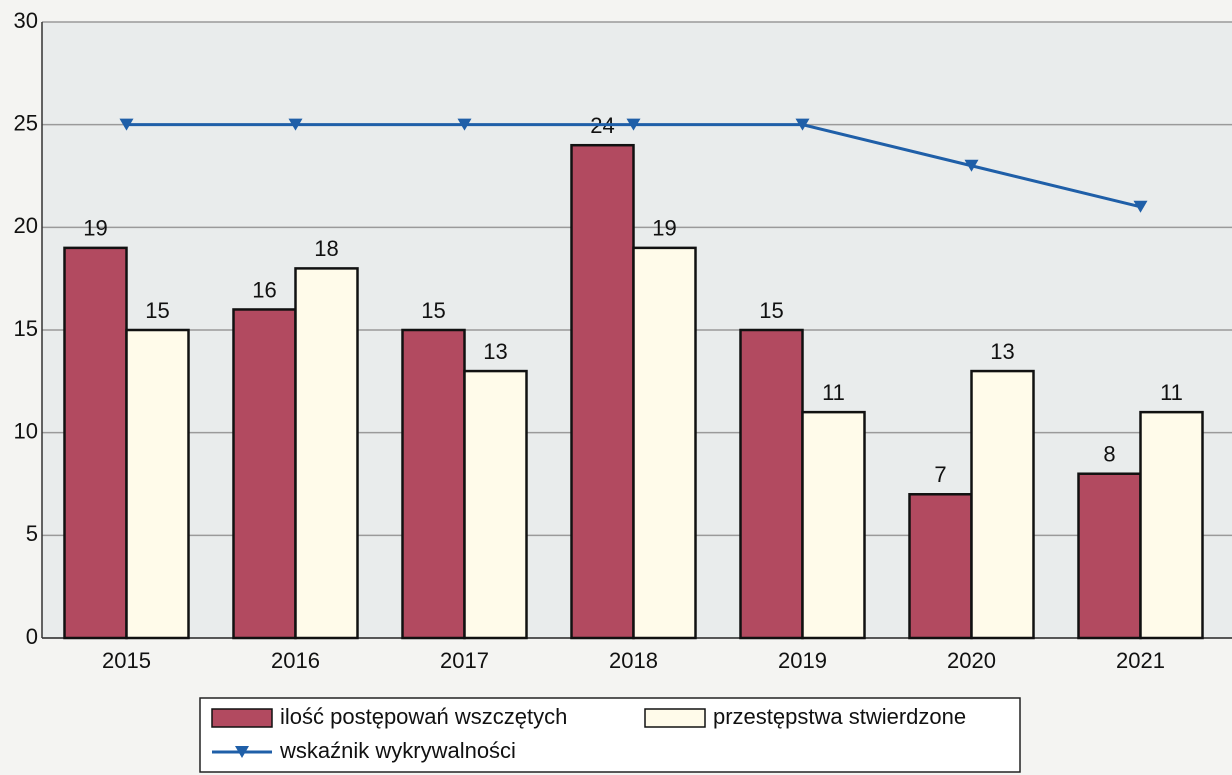  I want to click on y-tick-label: 25, so click(26, 122).